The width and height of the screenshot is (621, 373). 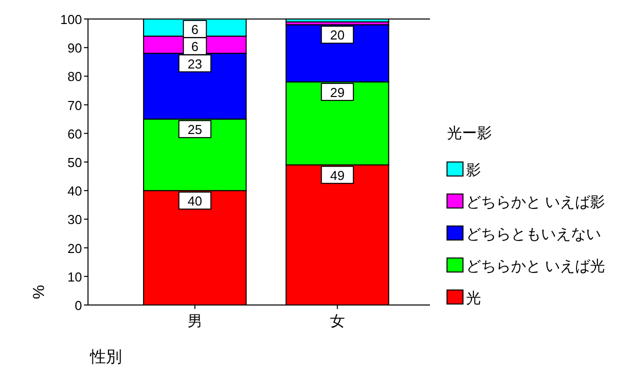 I want to click on legend-title: 光ー影, so click(x=469, y=133).